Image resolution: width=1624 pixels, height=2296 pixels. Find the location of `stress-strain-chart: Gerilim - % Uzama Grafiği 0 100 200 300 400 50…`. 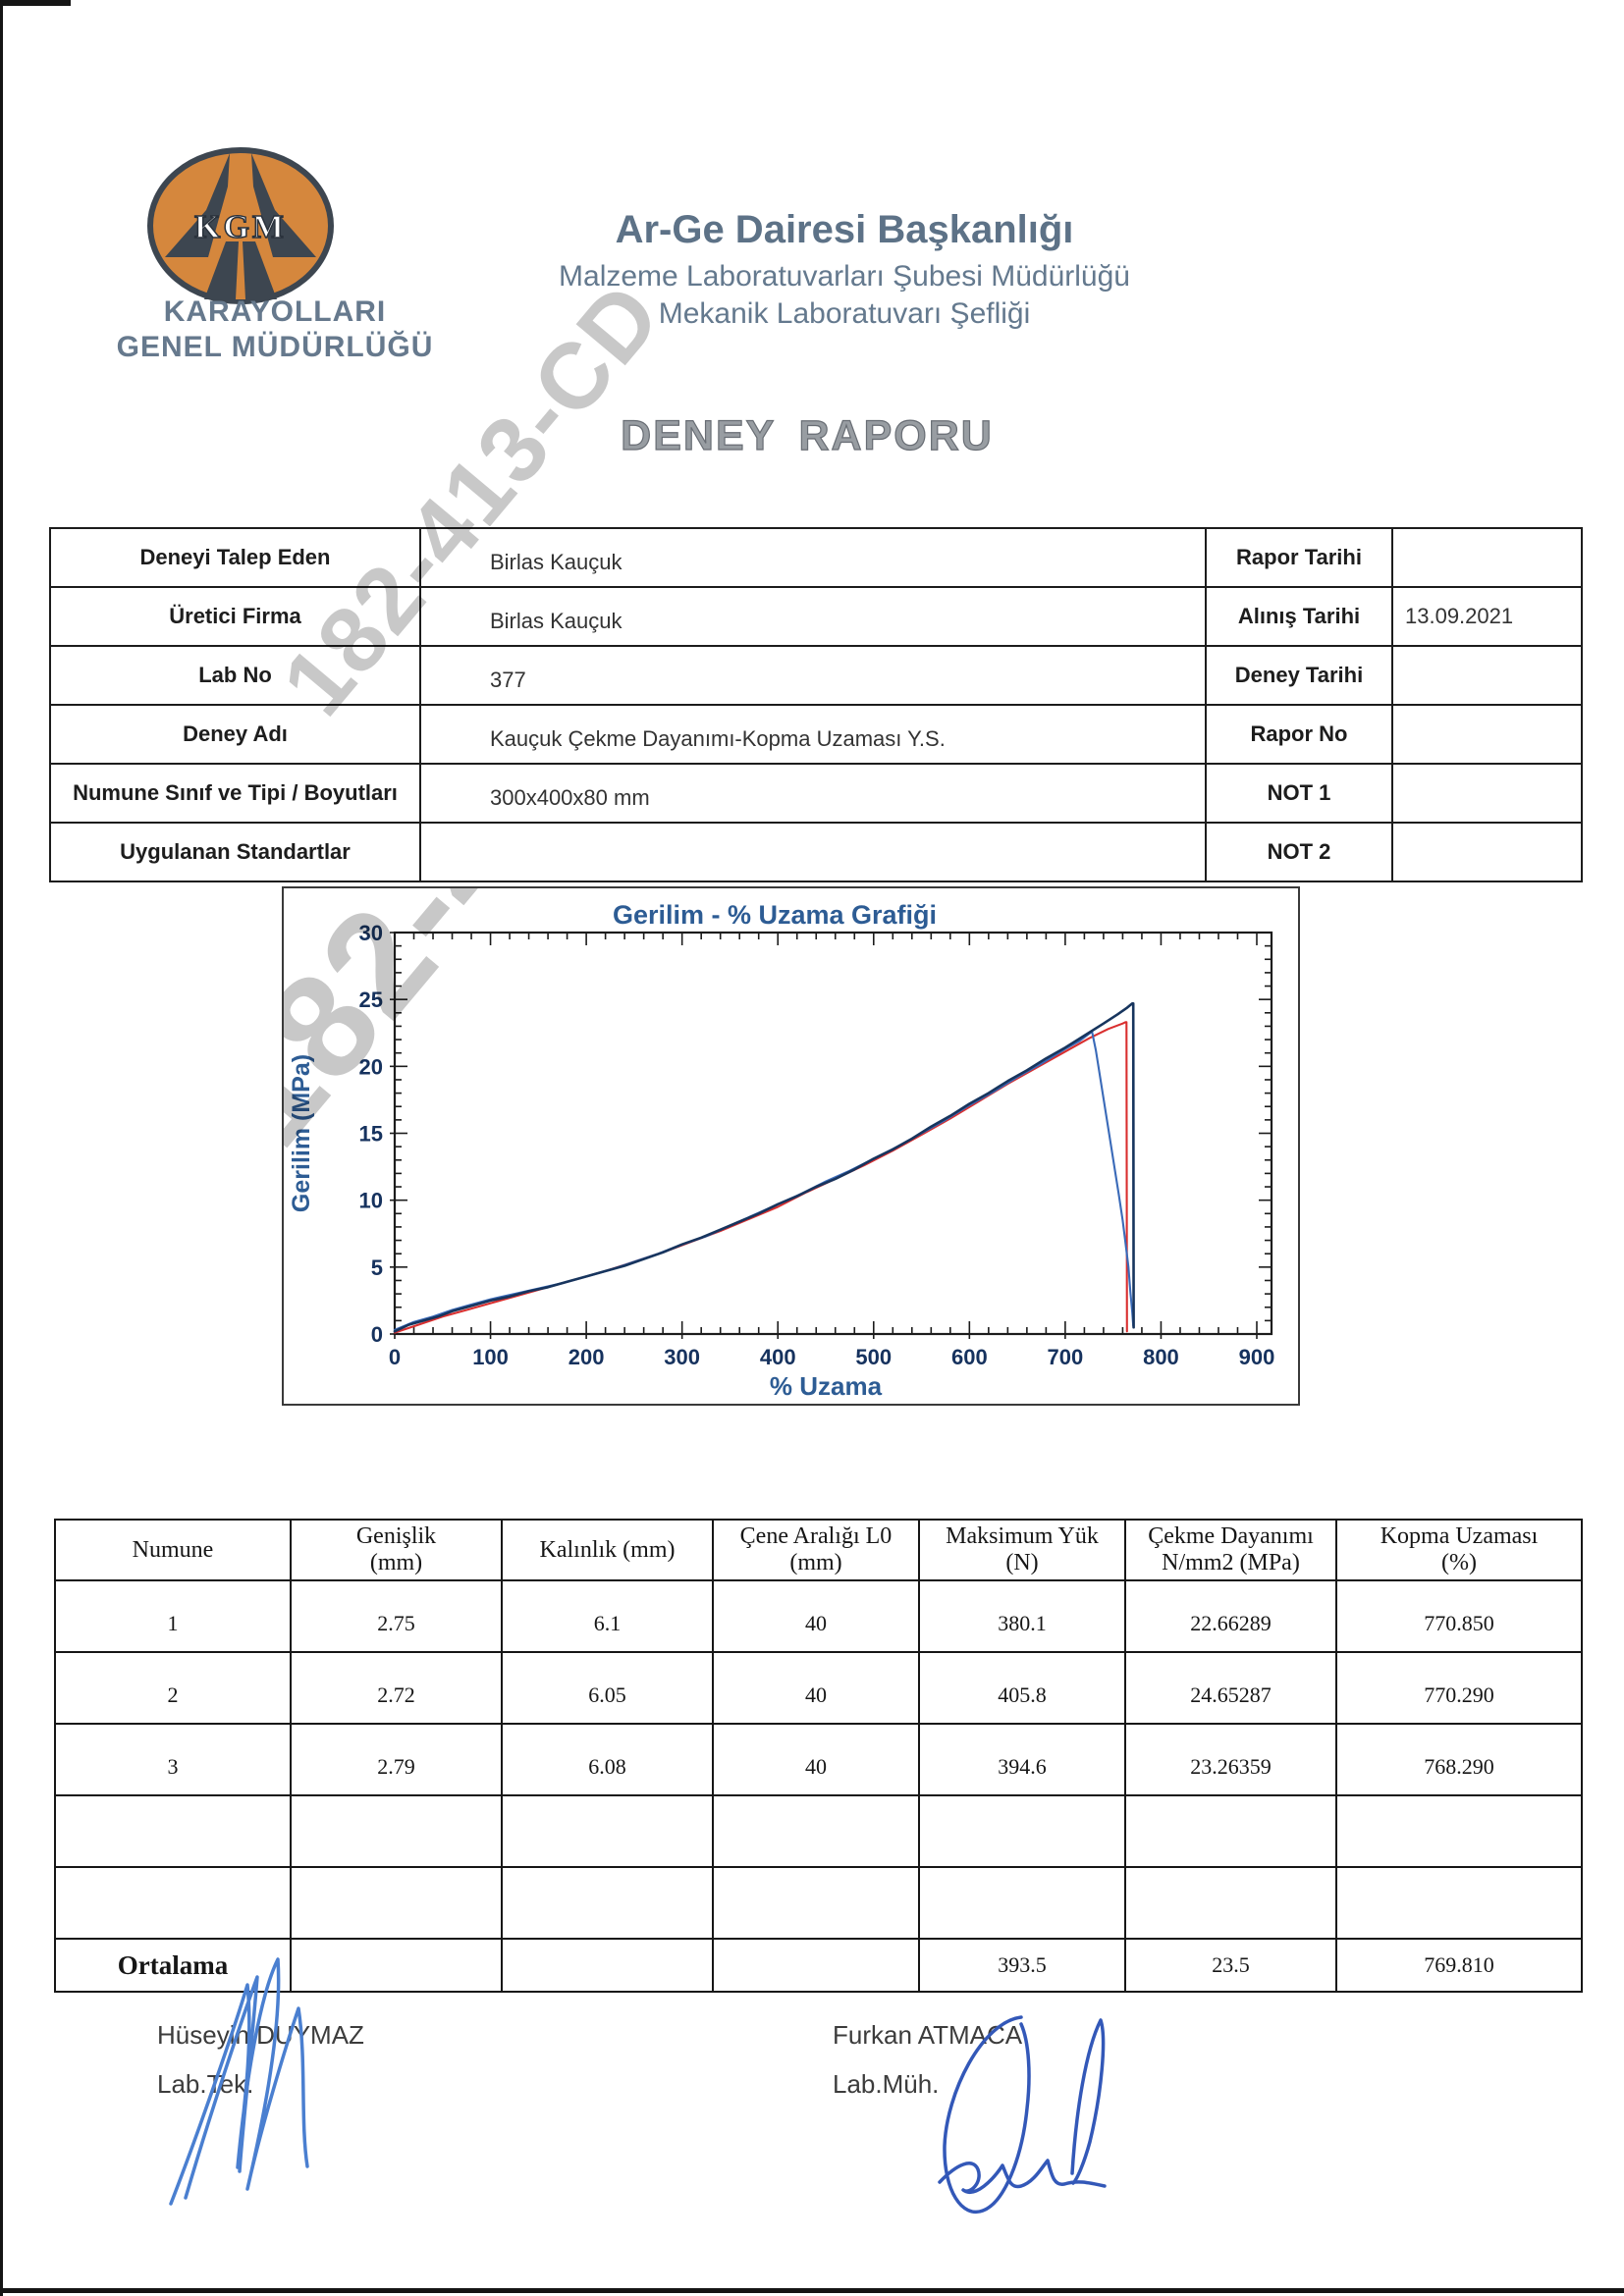

stress-strain-chart: Gerilim - % Uzama Grafiği 0 100 200 300 400 50… is located at coordinates (791, 1146).